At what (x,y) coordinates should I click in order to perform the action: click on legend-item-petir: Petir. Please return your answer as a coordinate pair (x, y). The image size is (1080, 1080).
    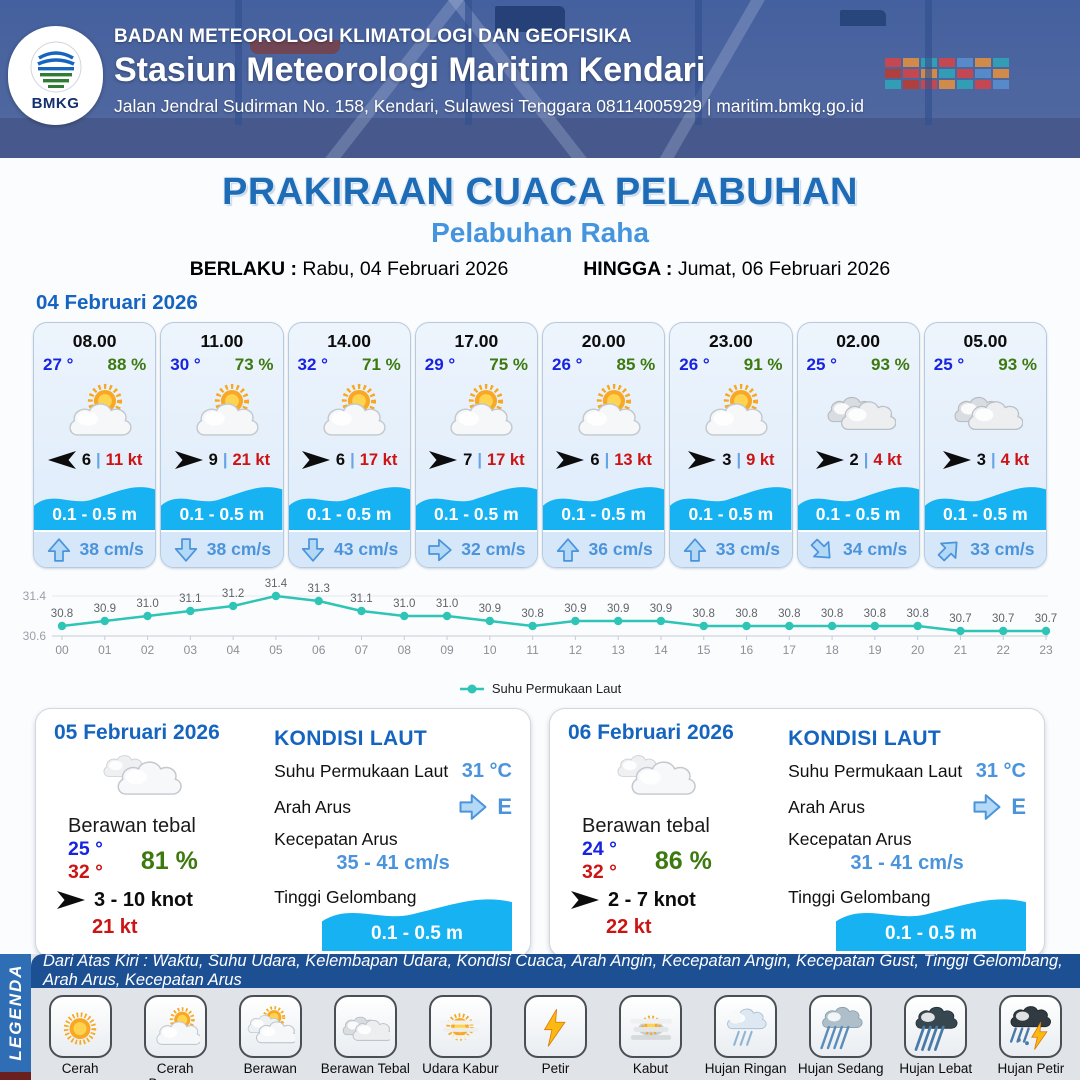
    Looking at the image, I should click on (555, 1036).